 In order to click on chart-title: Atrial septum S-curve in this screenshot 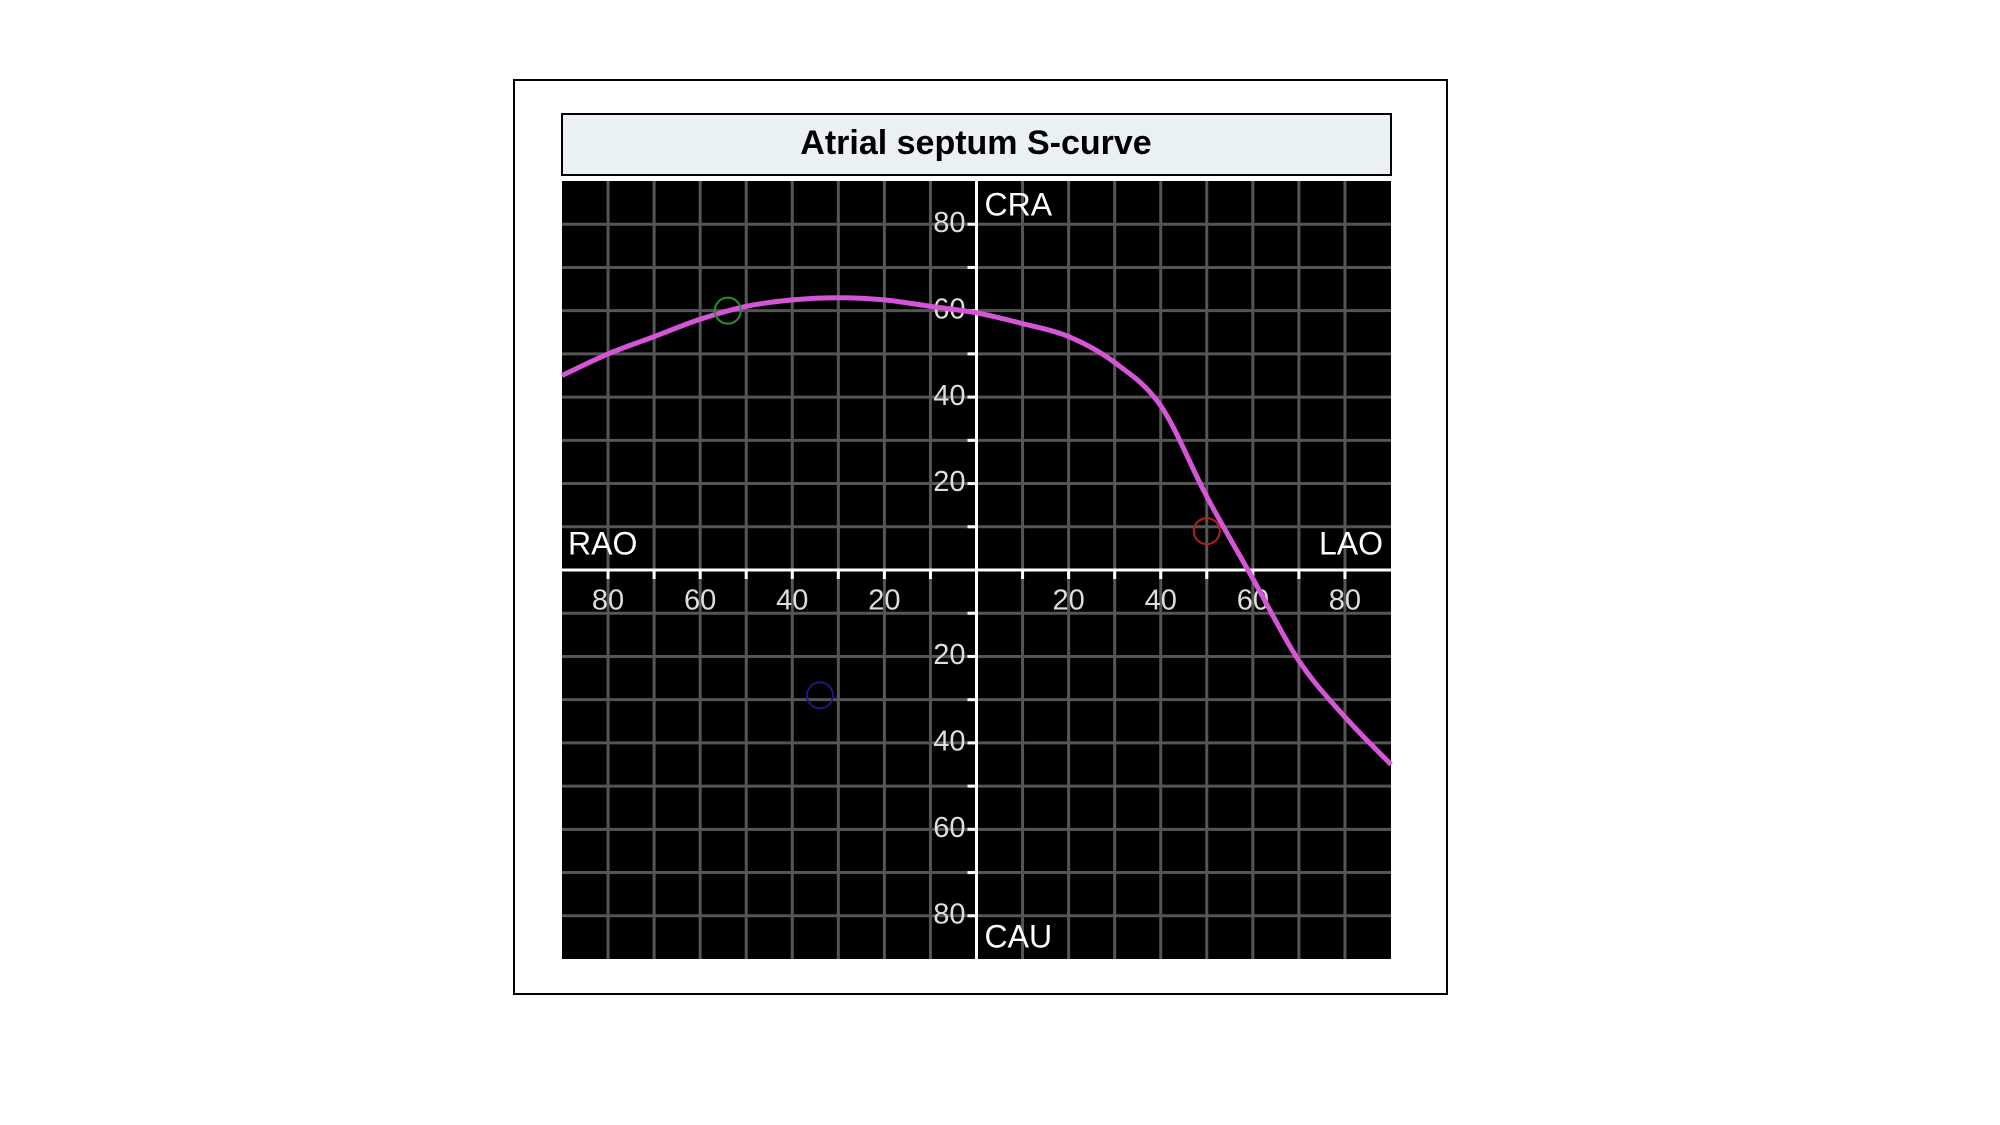, I will do `click(975, 143)`.